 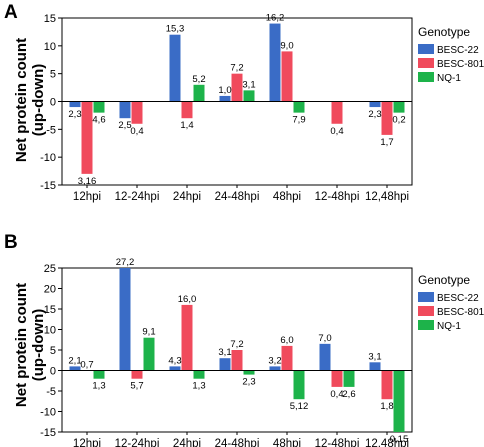 I want to click on panel-letter: B, so click(x=11, y=242).